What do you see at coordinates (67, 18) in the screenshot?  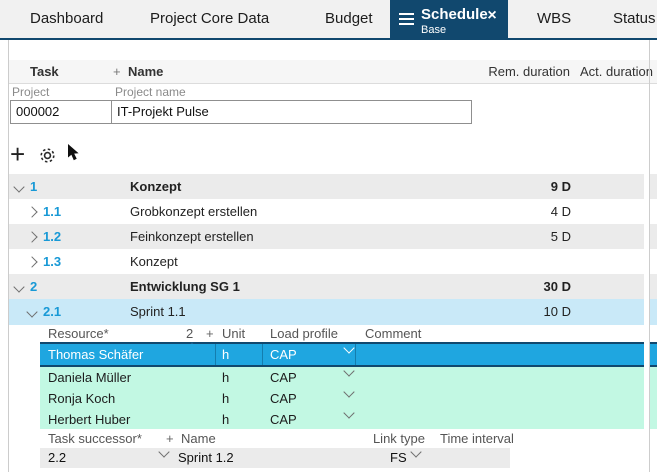 I see `tab-dashboard: Dashboard` at bounding box center [67, 18].